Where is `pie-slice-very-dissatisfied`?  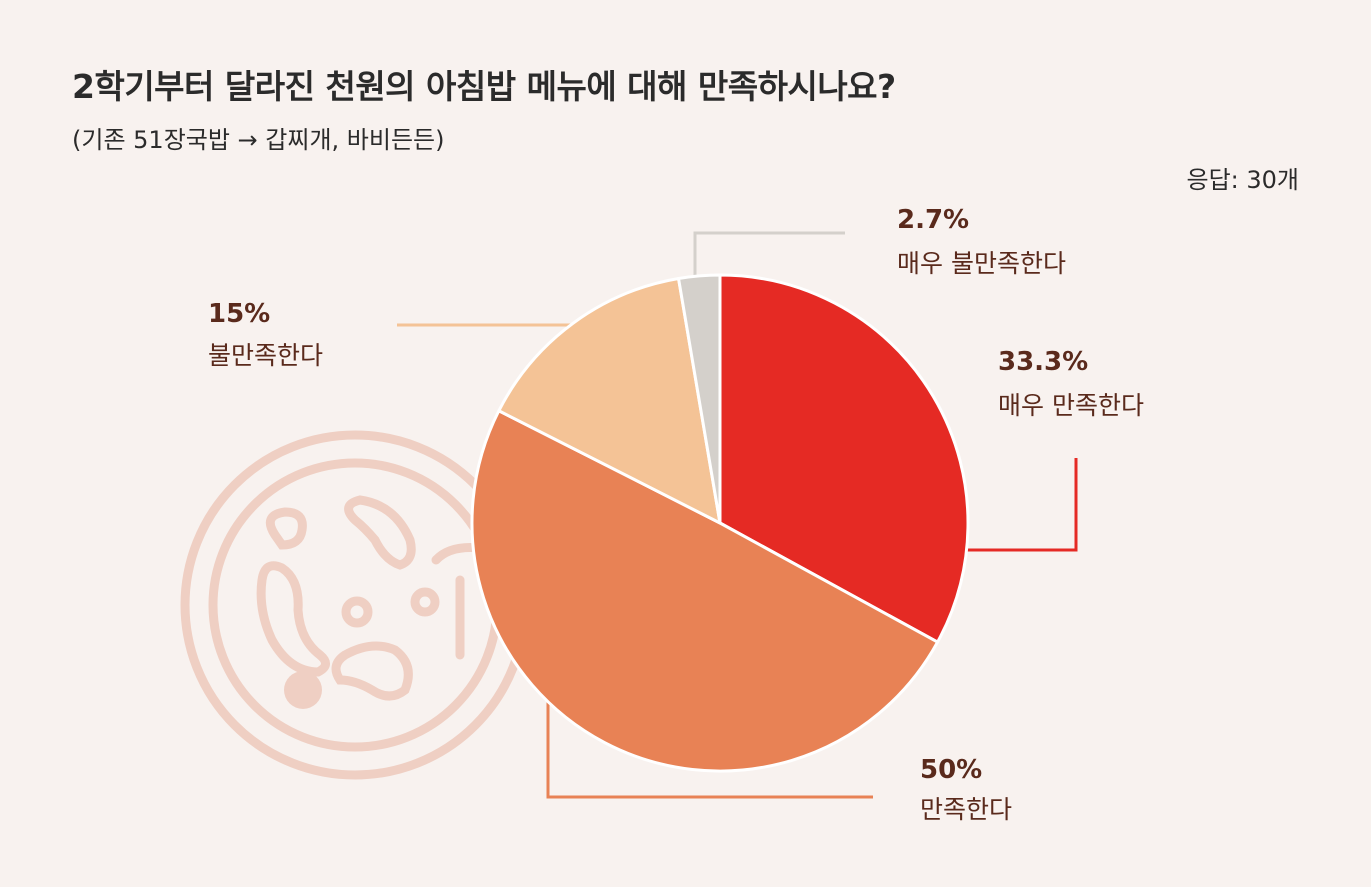
pie-slice-very-dissatisfied is located at coordinates (699, 399).